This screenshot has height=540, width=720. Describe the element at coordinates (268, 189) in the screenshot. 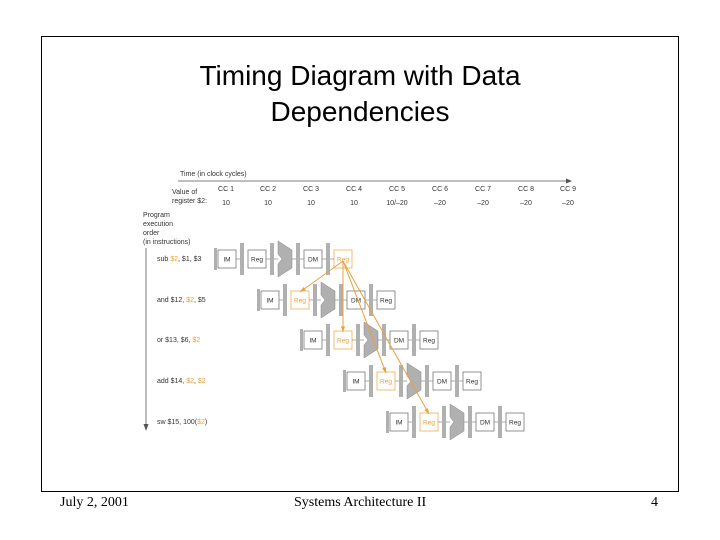

I see `clock-cycle-label: CC 2` at that location.